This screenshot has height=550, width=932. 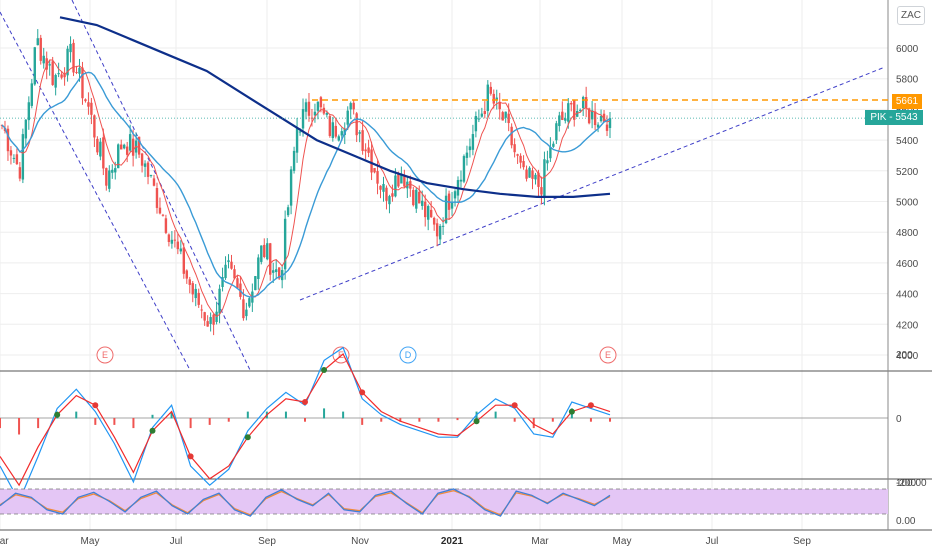 What do you see at coordinates (408, 355) in the screenshot?
I see `event-marker-label: D` at bounding box center [408, 355].